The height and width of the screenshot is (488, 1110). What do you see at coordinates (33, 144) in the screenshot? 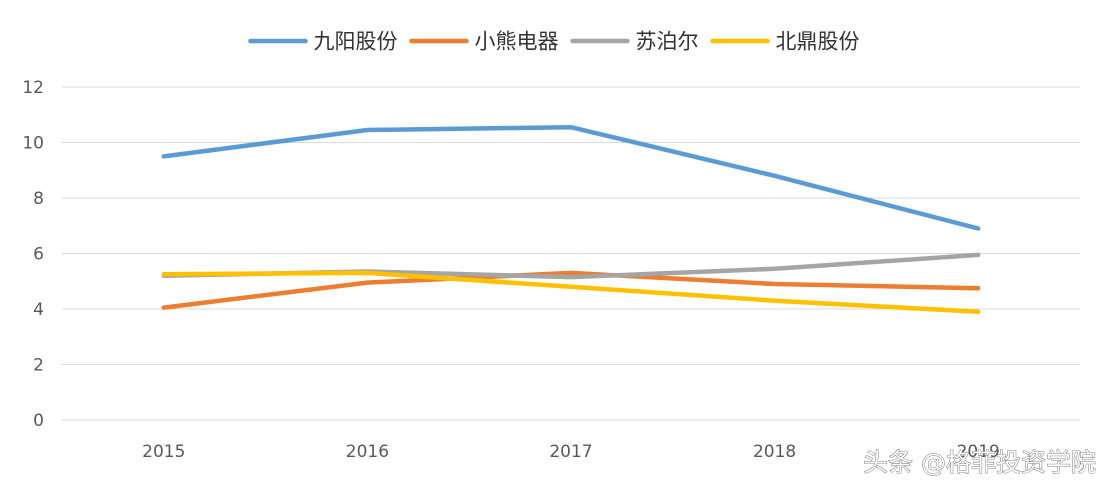
I see `y-tick-label: 10` at bounding box center [33, 144].